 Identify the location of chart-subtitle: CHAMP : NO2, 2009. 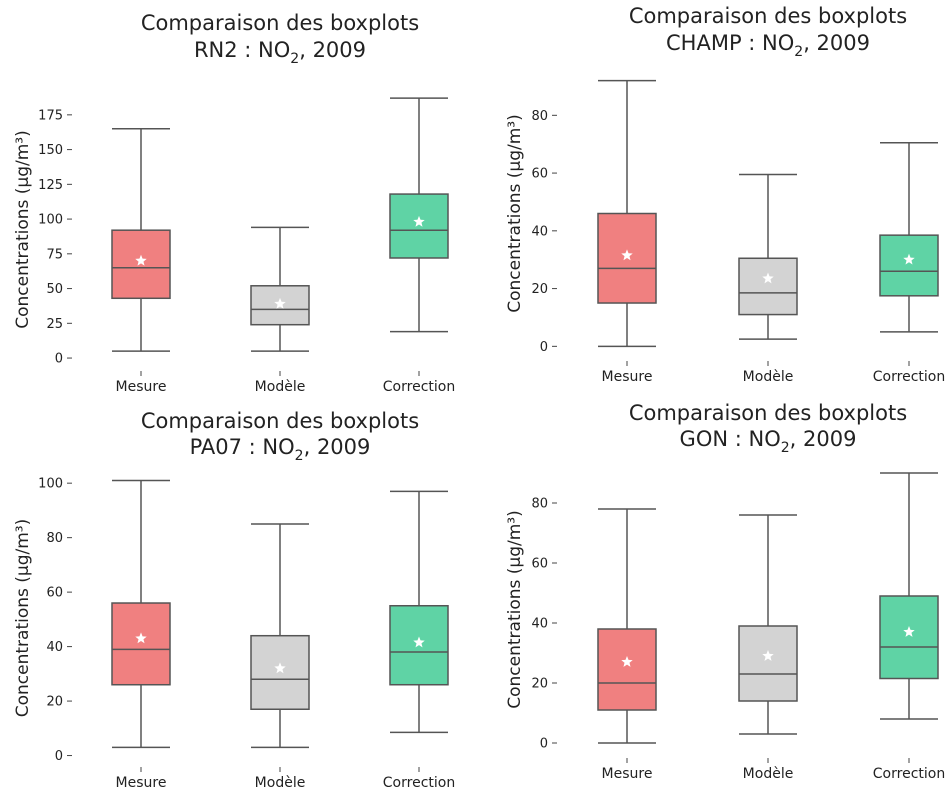
(768, 45).